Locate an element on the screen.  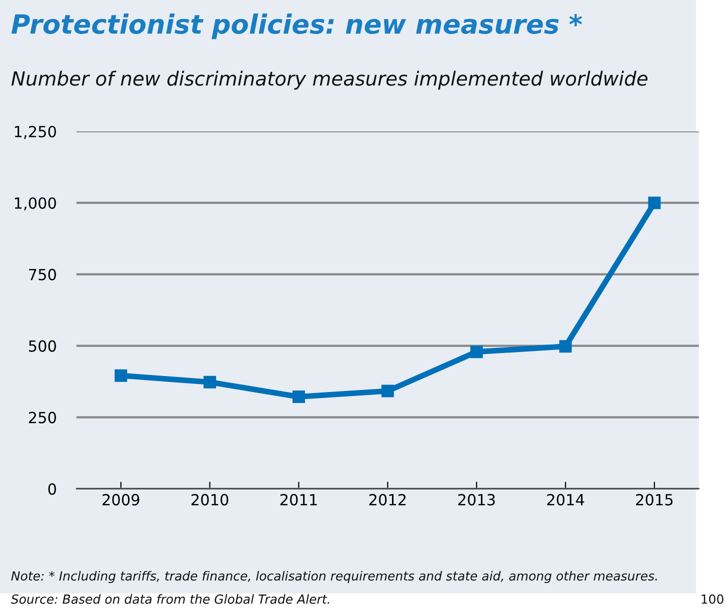
y-tick-label: 500 is located at coordinates (42, 346).